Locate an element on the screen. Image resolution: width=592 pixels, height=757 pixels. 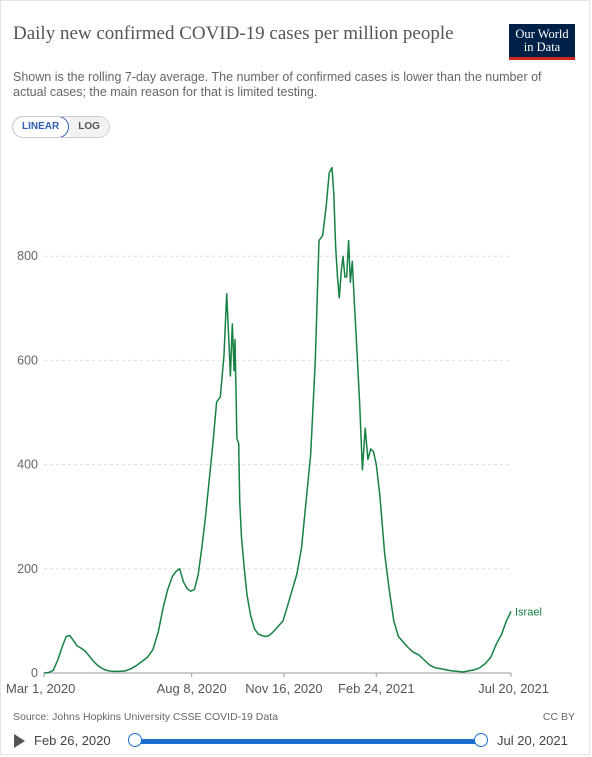
owid-logo: Our World in Data is located at coordinates (542, 42).